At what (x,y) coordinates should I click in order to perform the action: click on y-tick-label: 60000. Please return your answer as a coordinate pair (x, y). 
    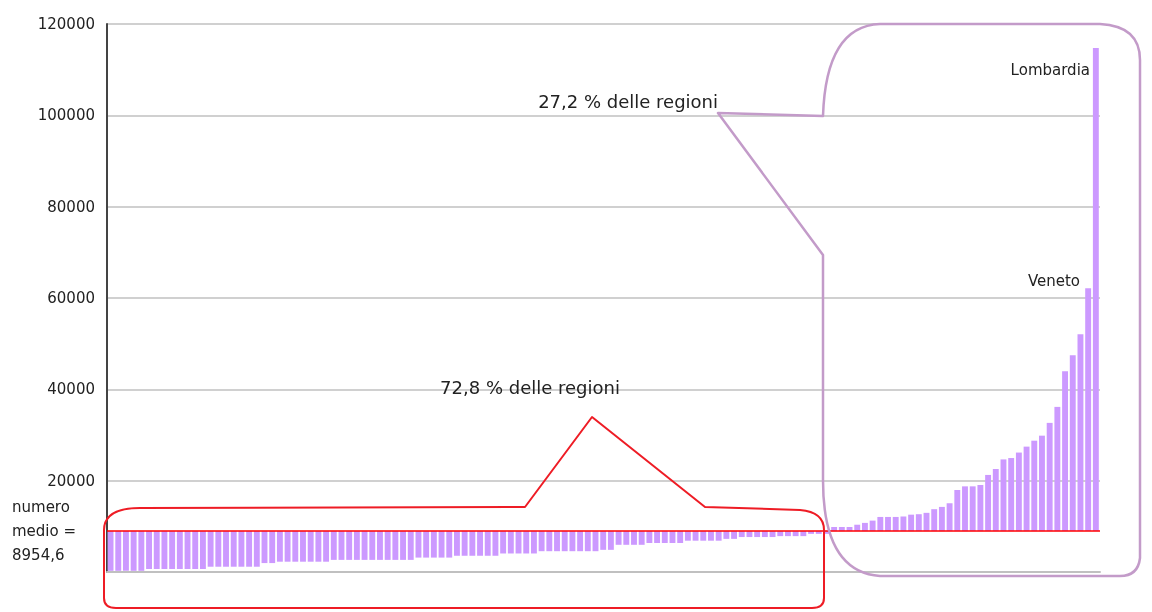
    Looking at the image, I should click on (71, 298).